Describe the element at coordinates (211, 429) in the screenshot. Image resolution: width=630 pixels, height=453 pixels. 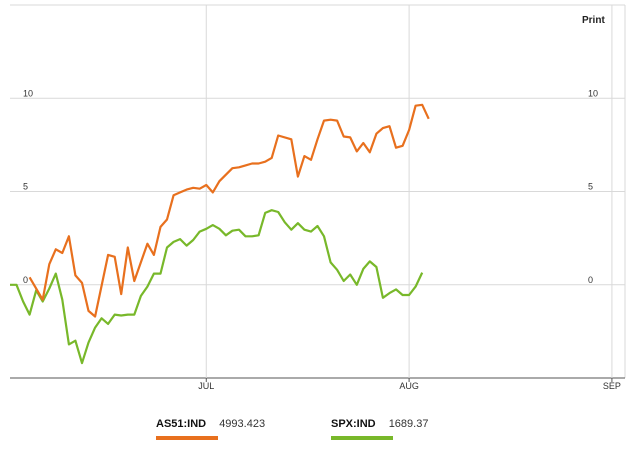
I see `legend-entry-as51: AS51:IND 4993.423` at that location.